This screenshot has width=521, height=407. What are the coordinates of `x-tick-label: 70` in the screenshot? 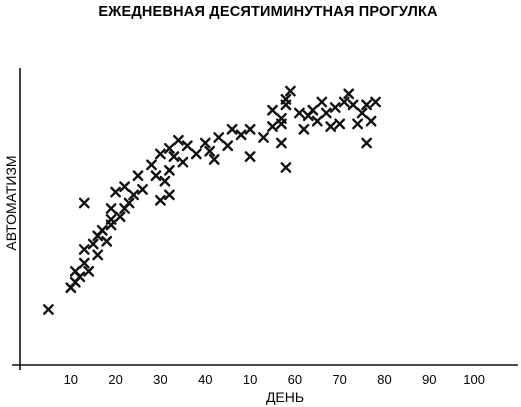 It's located at (339, 379).